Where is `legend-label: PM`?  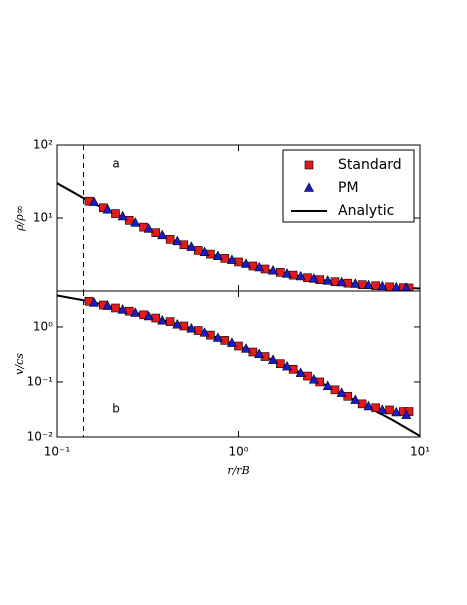 legend-label: PM is located at coordinates (348, 188).